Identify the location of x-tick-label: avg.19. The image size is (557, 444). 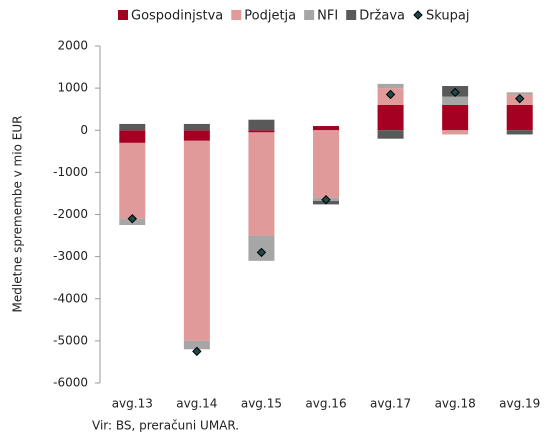
(519, 404).